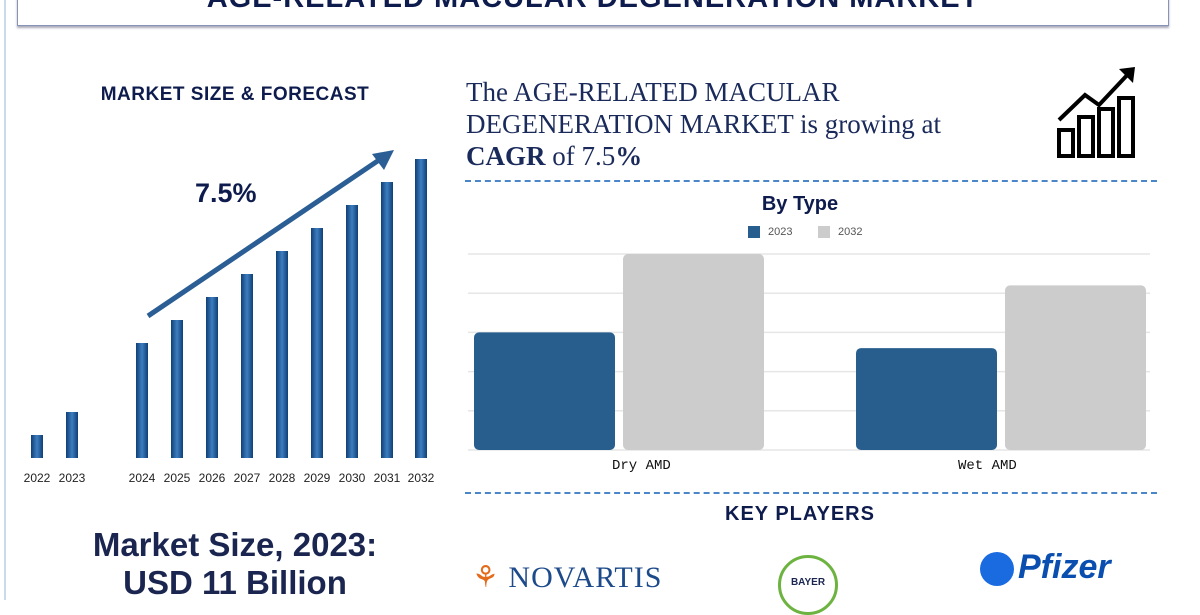  What do you see at coordinates (235, 94) in the screenshot?
I see `forecast-heading: MARKET SIZE & FORECAST` at bounding box center [235, 94].